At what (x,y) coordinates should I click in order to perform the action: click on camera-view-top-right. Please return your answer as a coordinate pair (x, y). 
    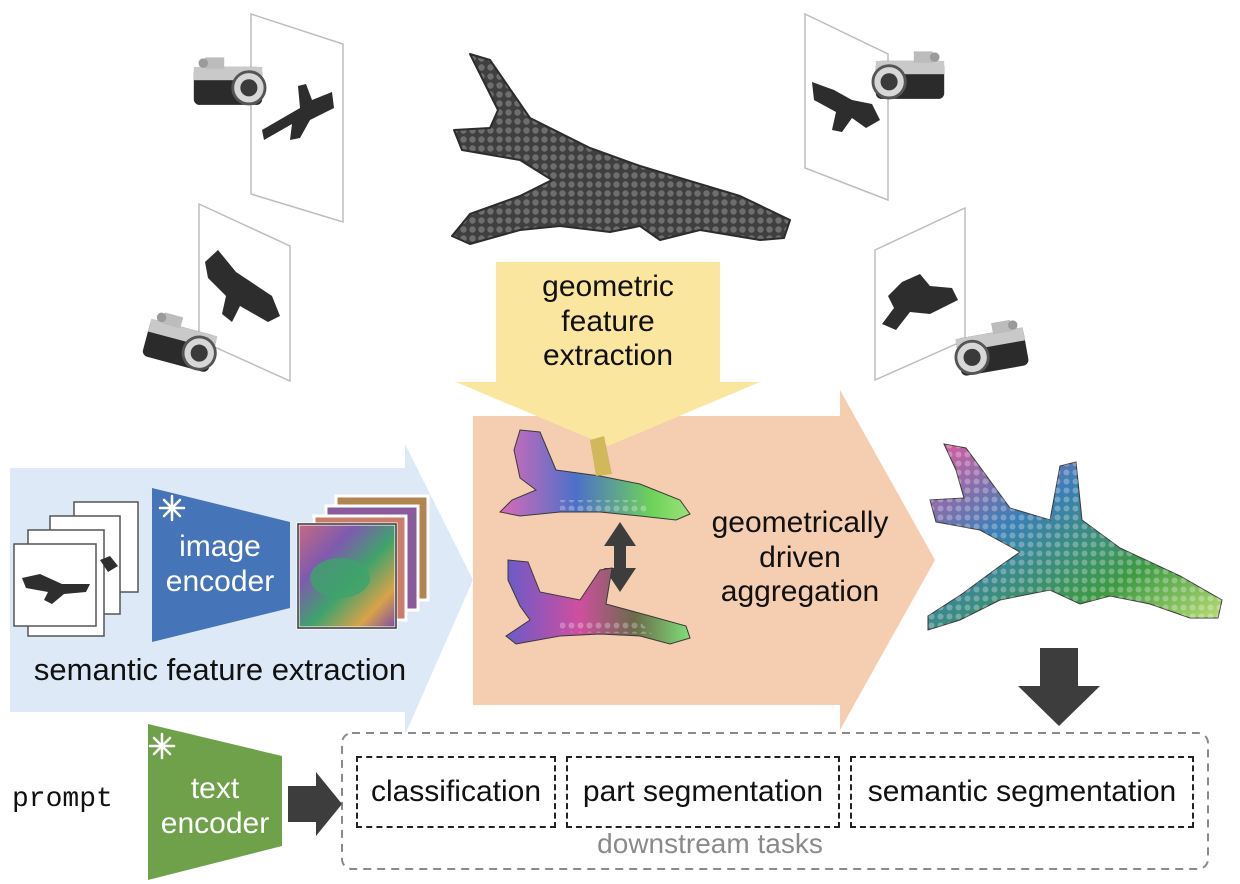
    Looking at the image, I should click on (875, 107).